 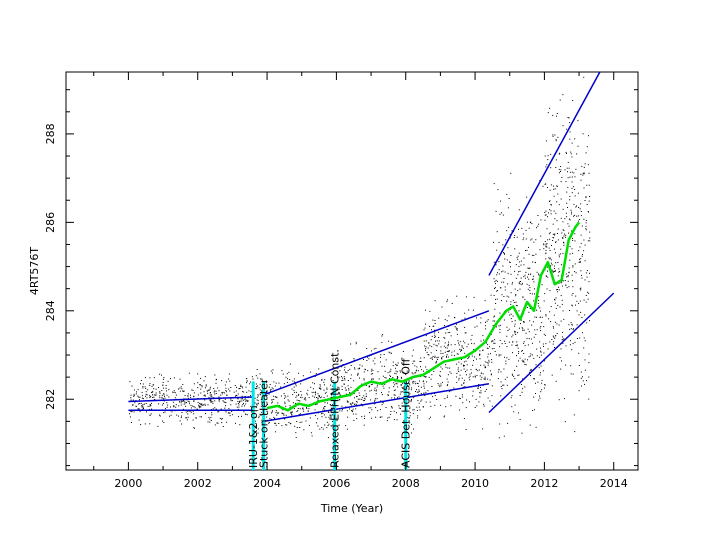 What do you see at coordinates (614, 483) in the screenshot?
I see `x-tick-label: 2014` at bounding box center [614, 483].